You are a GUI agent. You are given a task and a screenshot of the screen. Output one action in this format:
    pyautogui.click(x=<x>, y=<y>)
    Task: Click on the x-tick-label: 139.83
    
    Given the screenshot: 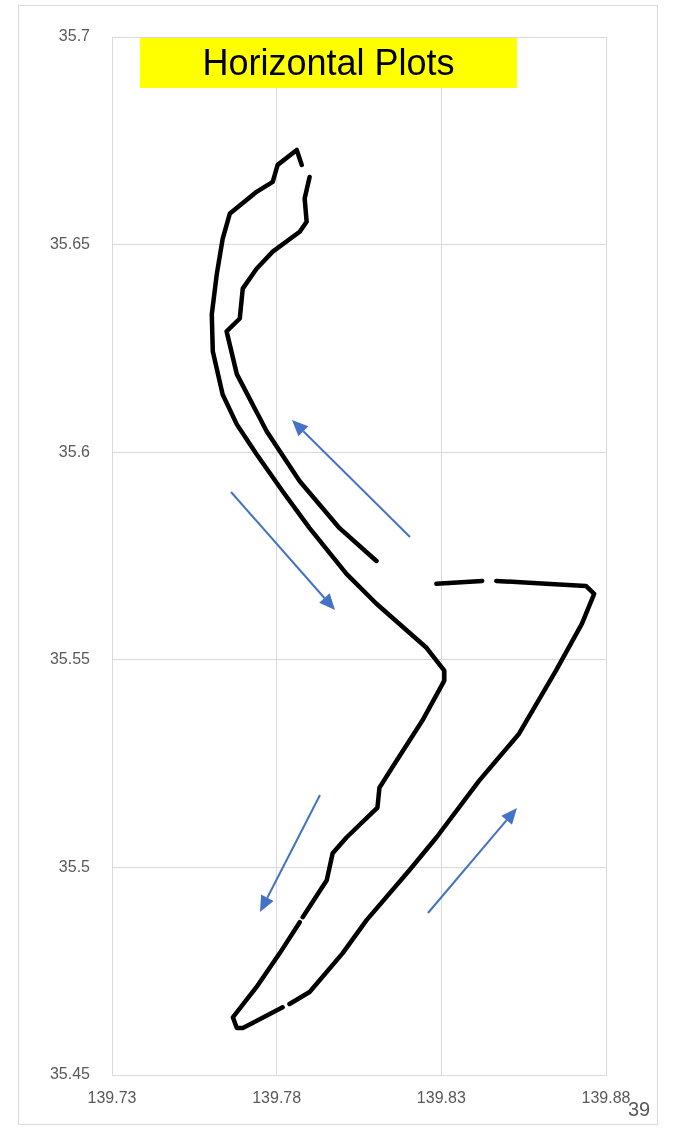 What is the action you would take?
    pyautogui.click(x=441, y=1098)
    